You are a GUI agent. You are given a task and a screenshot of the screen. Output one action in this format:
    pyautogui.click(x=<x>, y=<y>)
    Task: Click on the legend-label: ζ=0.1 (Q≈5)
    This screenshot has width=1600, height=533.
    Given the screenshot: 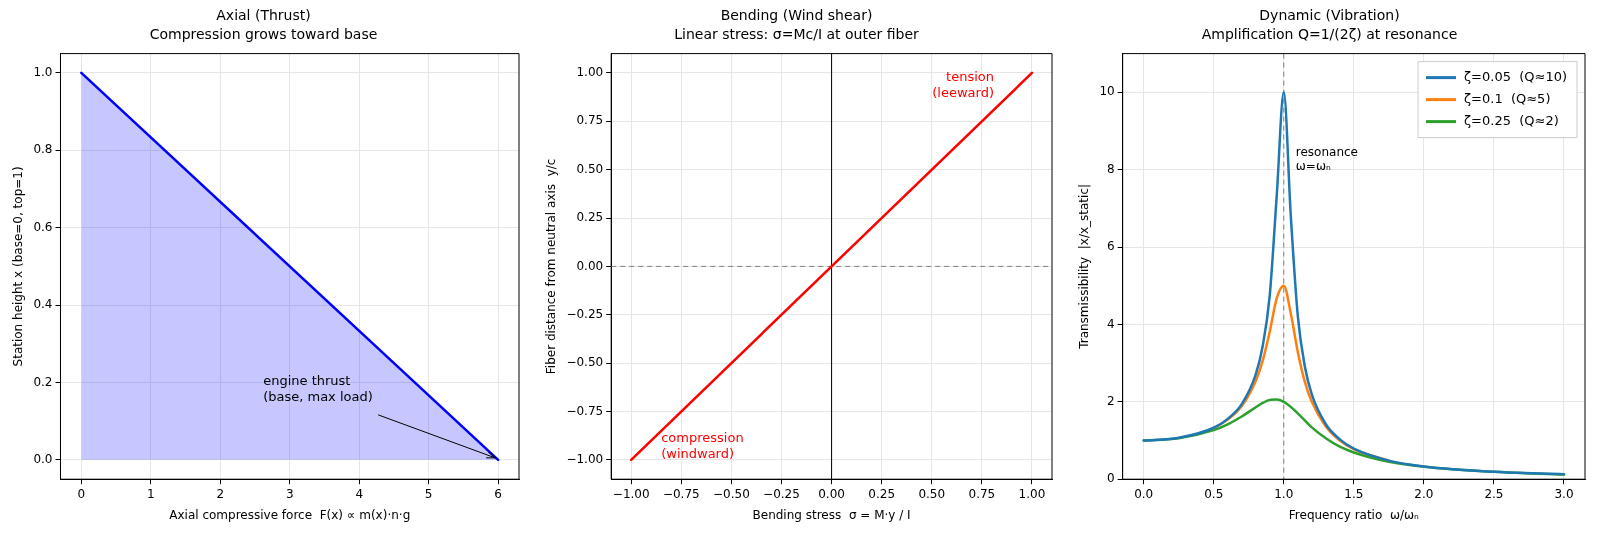 What is the action you would take?
    pyautogui.click(x=1507, y=98)
    